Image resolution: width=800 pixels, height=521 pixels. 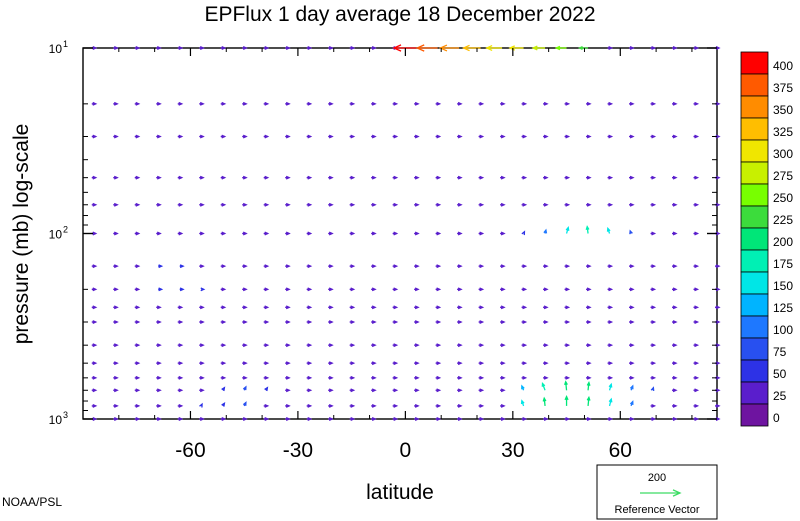 I want to click on colorbar-label: 75, so click(x=780, y=352).